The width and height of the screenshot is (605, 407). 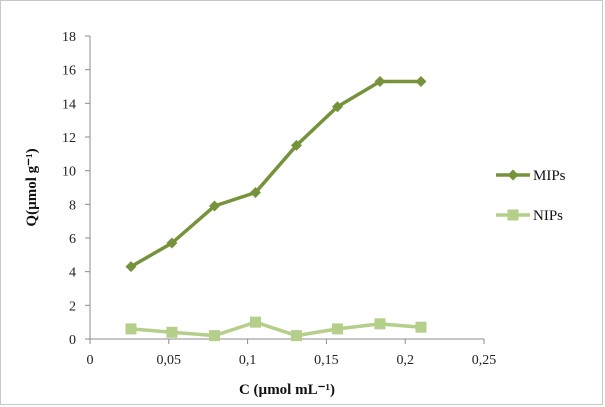 I want to click on y-tick-label: 0, so click(x=72, y=340).